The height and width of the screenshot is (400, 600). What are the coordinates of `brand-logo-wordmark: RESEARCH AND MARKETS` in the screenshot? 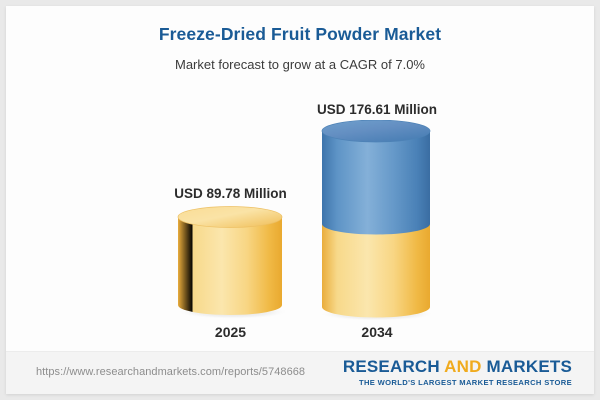 It's located at (457, 367).